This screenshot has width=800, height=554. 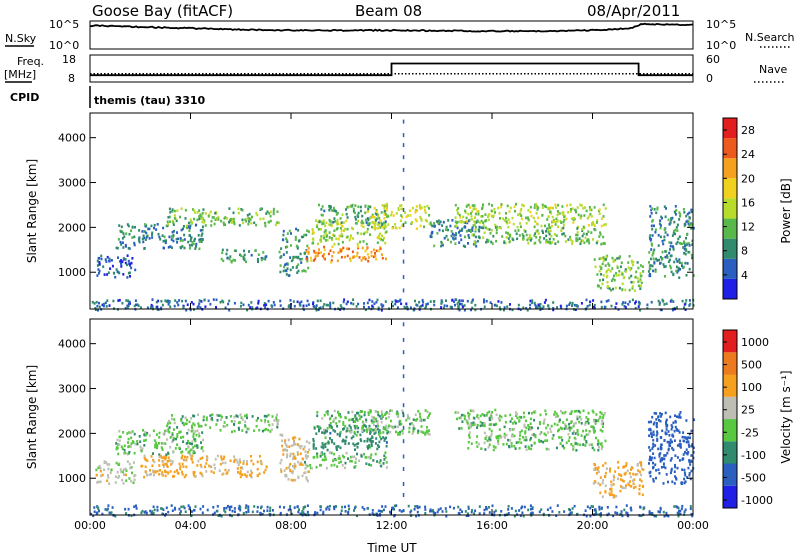 What do you see at coordinates (464, 310) in the screenshot?
I see `power-cell-1908` at bounding box center [464, 310].